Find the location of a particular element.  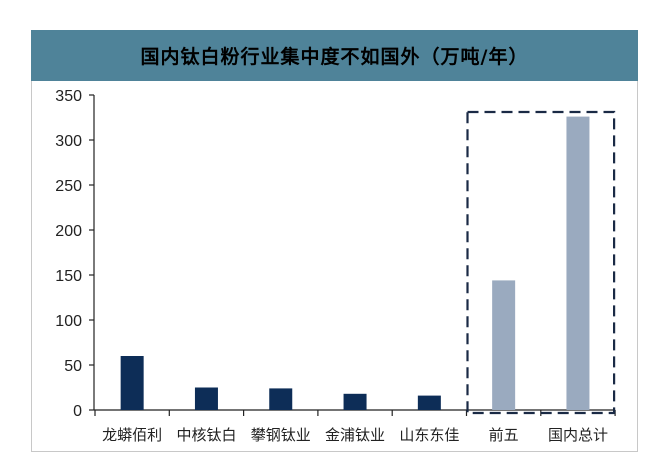

x-category-label: 金浦钛业 is located at coordinates (355, 435).